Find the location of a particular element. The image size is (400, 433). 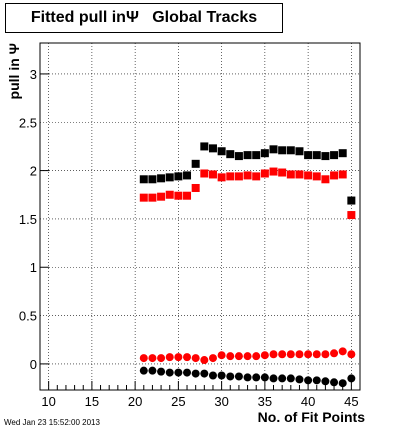

x-tick-label: 35 is located at coordinates (265, 401).